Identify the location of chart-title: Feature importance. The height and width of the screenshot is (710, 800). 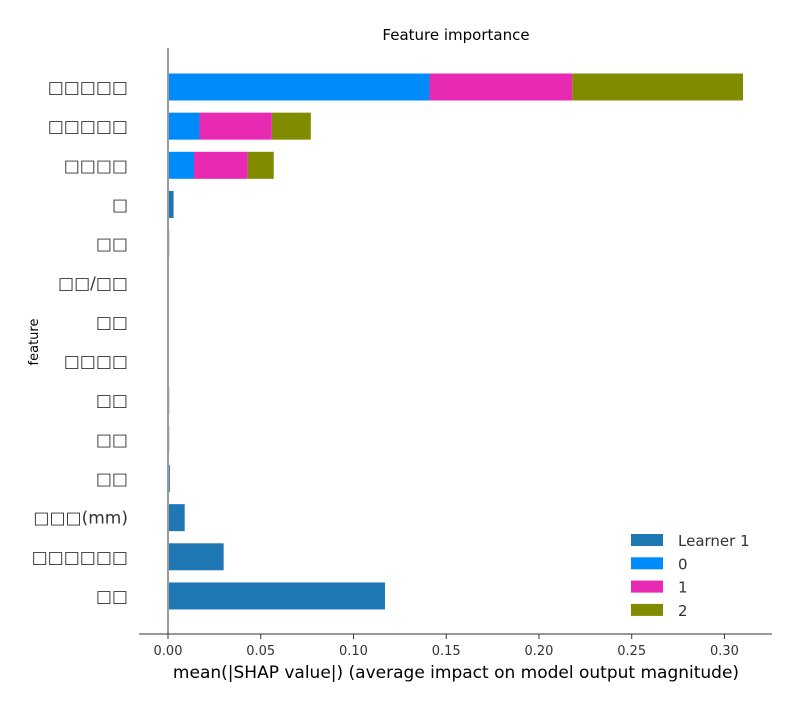
(455, 35).